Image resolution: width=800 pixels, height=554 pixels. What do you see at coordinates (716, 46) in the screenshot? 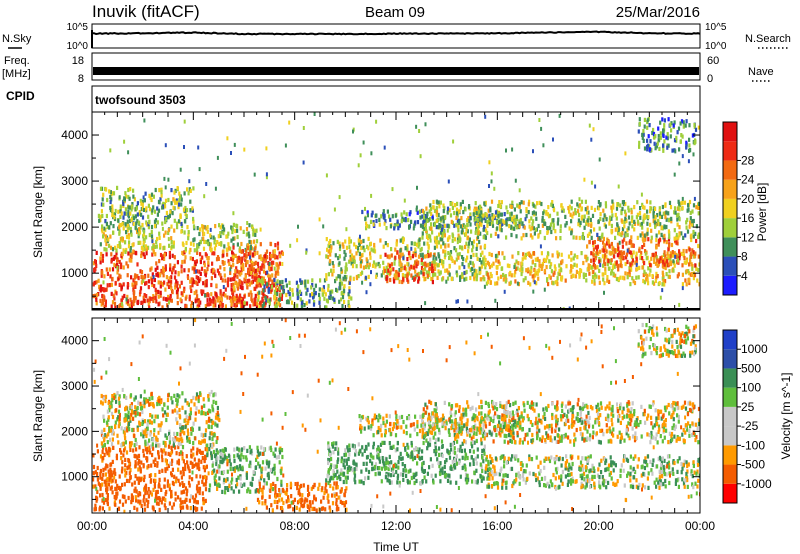
I see `noise-right-tick-bottom: 10^0` at bounding box center [716, 46].